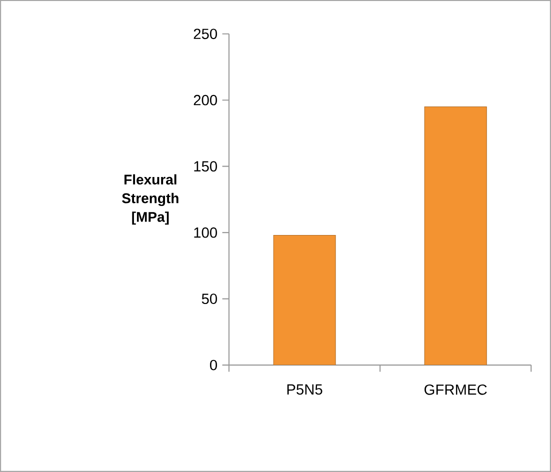 The width and height of the screenshot is (551, 472). What do you see at coordinates (205, 34) in the screenshot?
I see `y-tick-label: 250` at bounding box center [205, 34].